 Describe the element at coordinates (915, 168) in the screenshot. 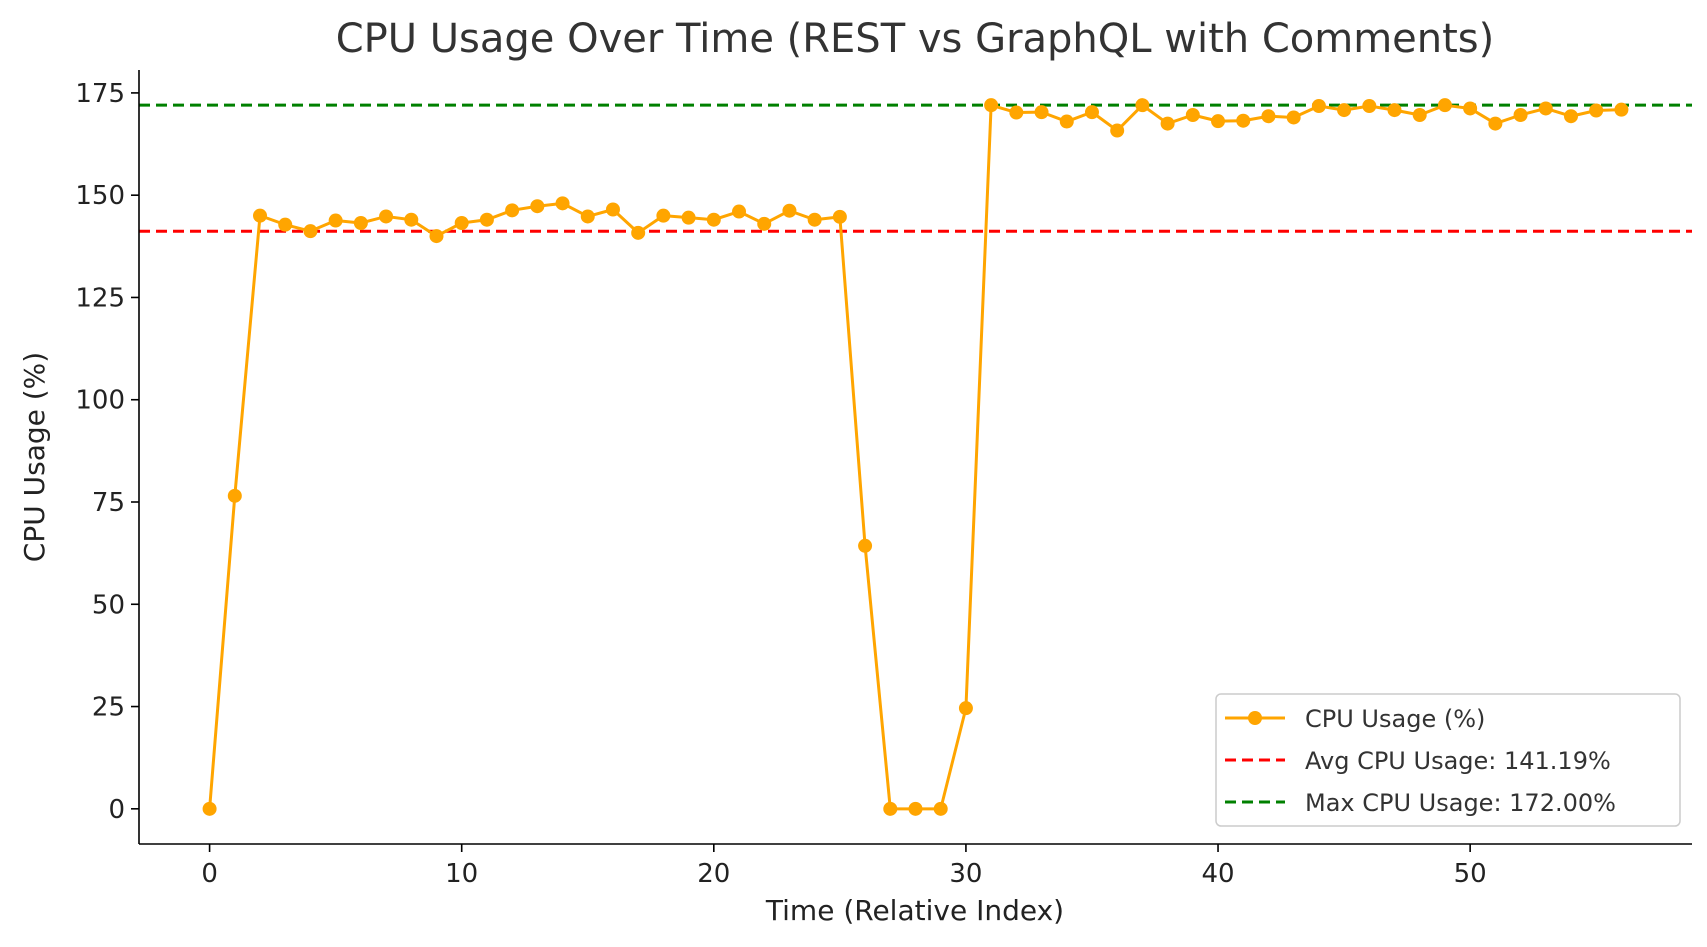

I see `reference-lines` at that location.